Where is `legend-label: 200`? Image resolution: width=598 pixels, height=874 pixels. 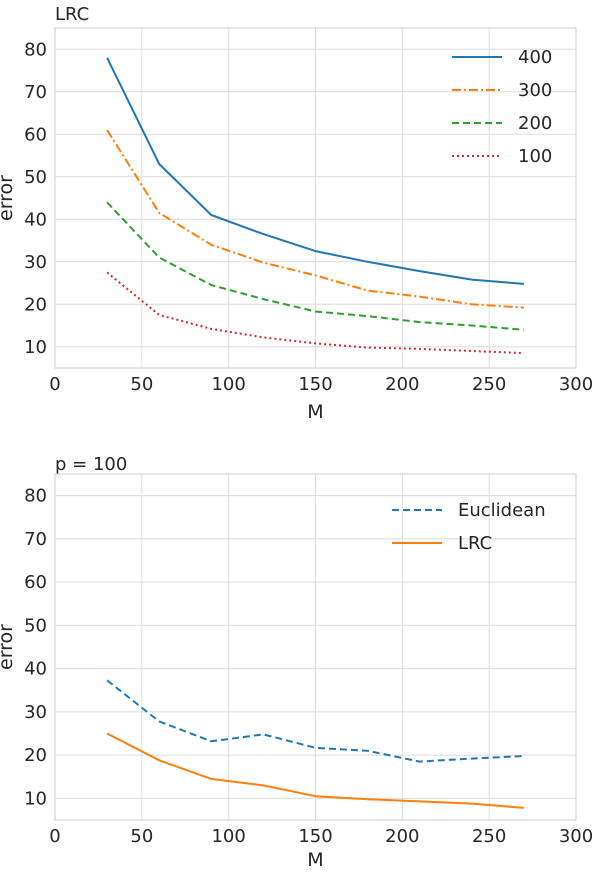
legend-label: 200 is located at coordinates (535, 123).